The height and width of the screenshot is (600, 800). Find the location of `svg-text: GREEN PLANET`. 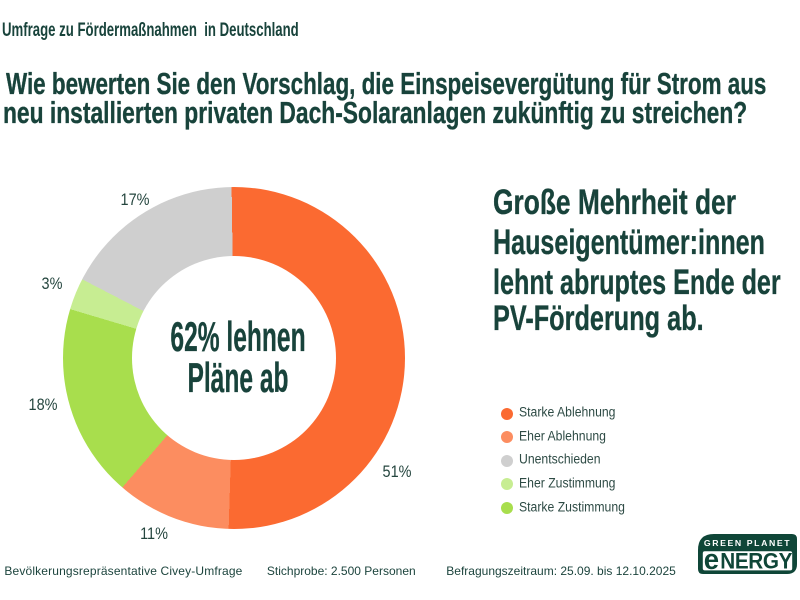

svg-text: GREEN PLANET is located at coordinates (747, 543).